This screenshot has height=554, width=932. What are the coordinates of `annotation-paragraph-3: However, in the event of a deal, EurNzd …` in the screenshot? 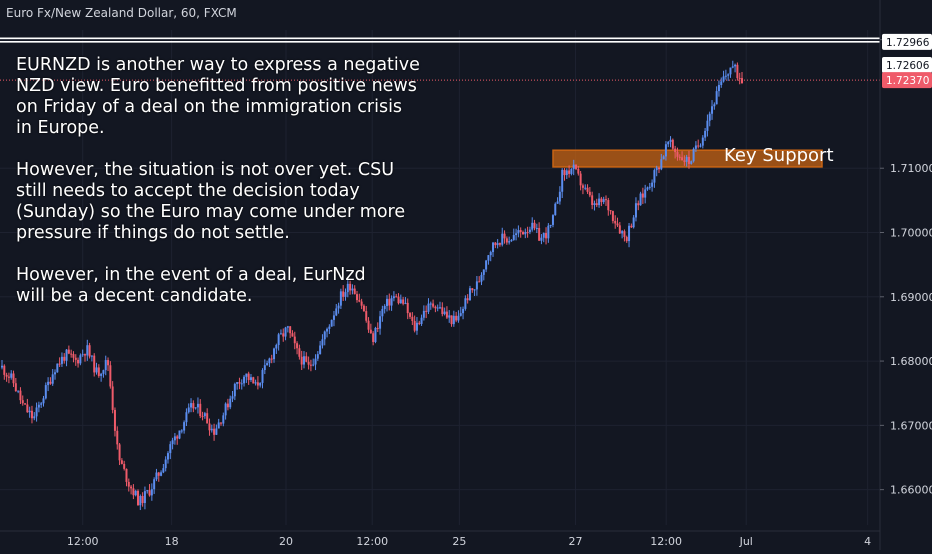 It's located at (241, 286).